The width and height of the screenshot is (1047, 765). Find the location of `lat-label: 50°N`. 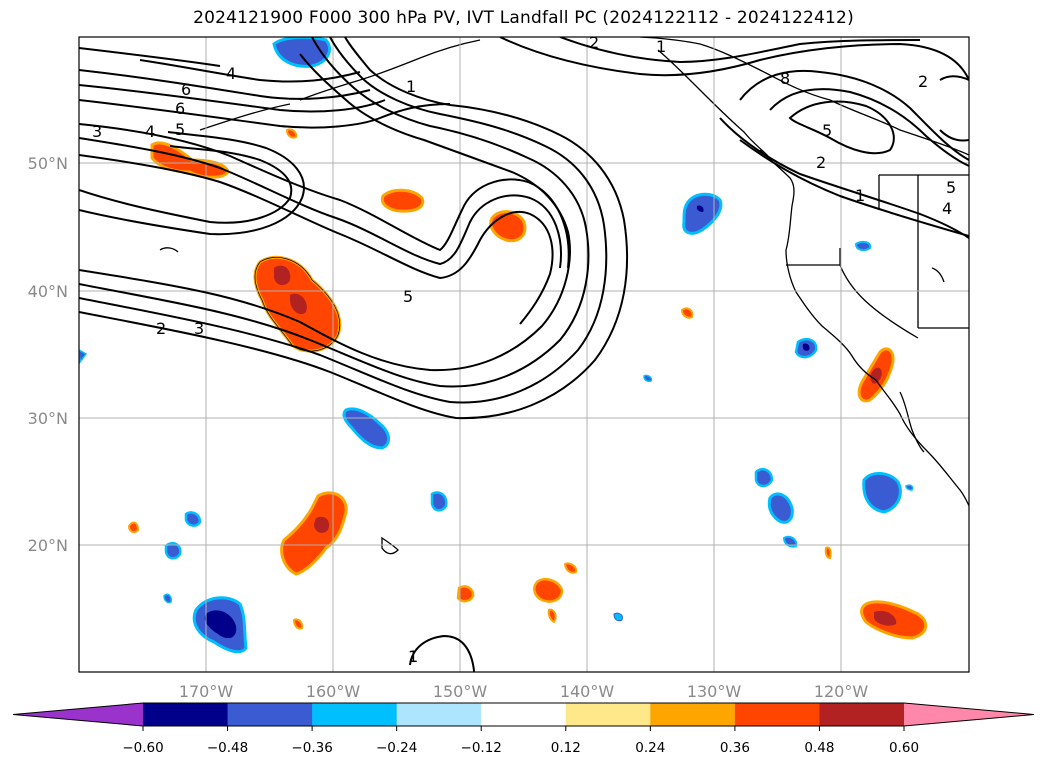

lat-label: 50°N is located at coordinates (48, 163).